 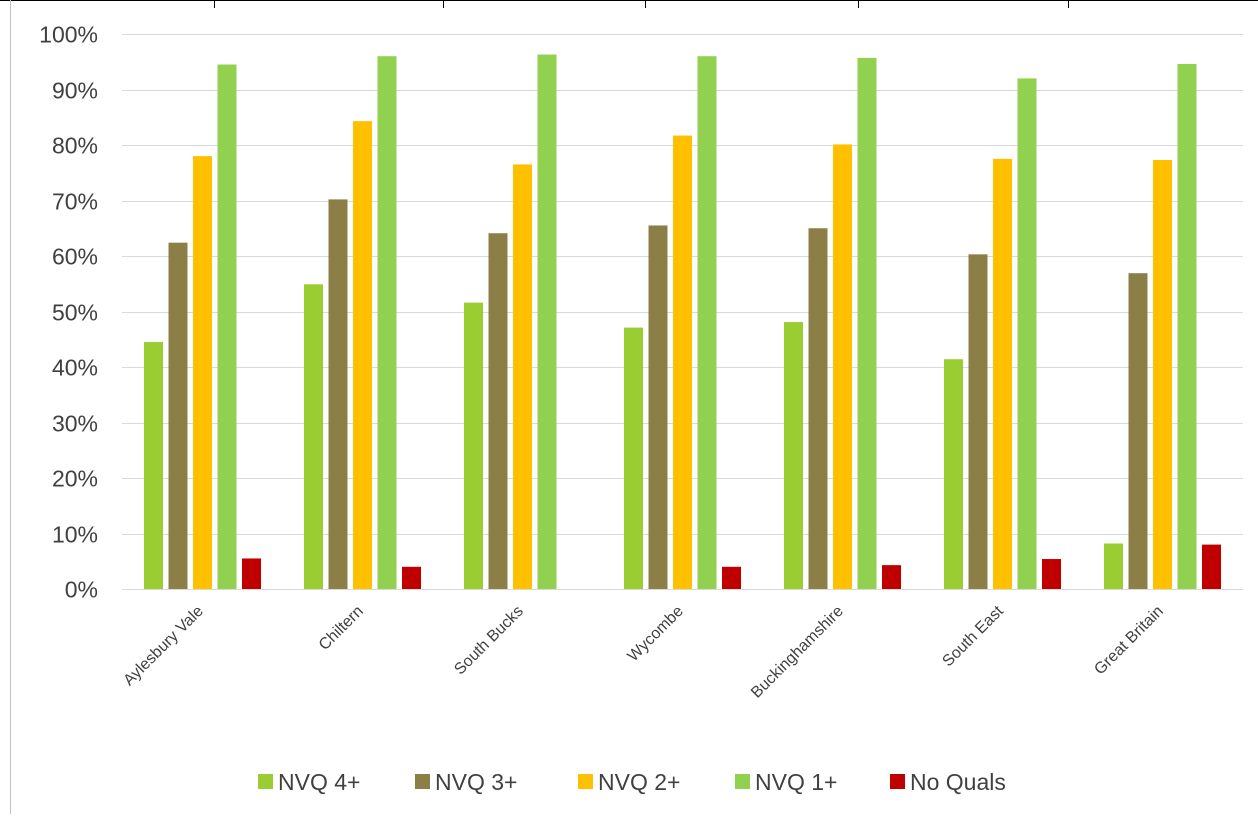 What do you see at coordinates (489, 641) in the screenshot?
I see `x-tick-label: South Bucks` at bounding box center [489, 641].